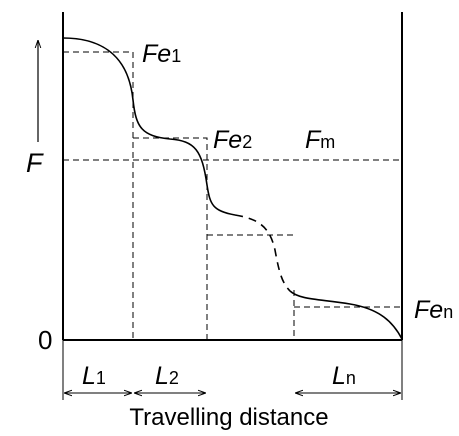  Describe the element at coordinates (320, 140) in the screenshot. I see `fm-label: Fm` at that location.